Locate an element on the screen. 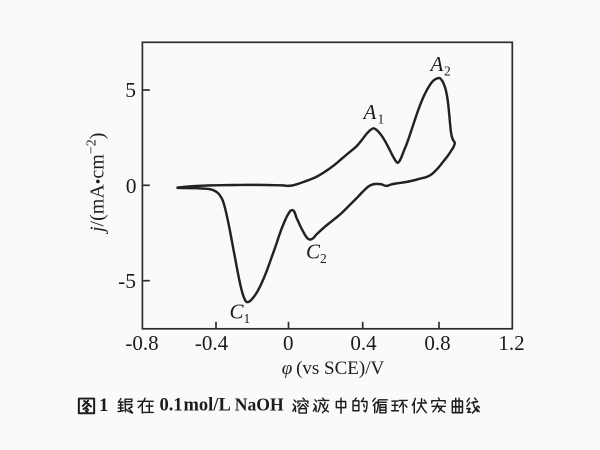 The image size is (600, 450). svg-text: NaOH is located at coordinates (259, 405).